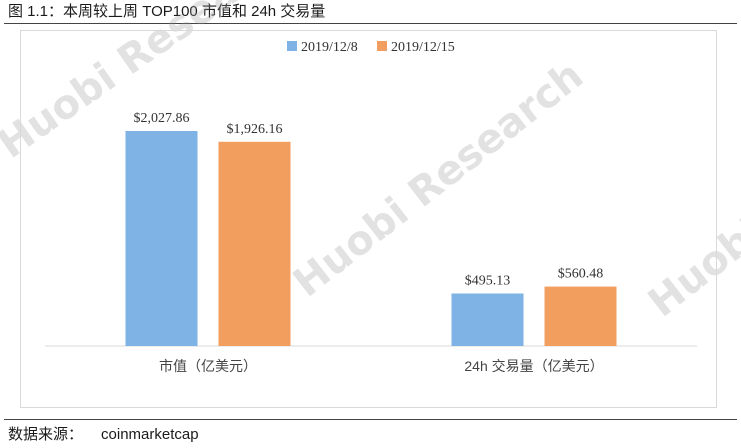 The width and height of the screenshot is (741, 448). Describe the element at coordinates (329, 47) in the screenshot. I see `legend-label: 2019/12/8` at that location.